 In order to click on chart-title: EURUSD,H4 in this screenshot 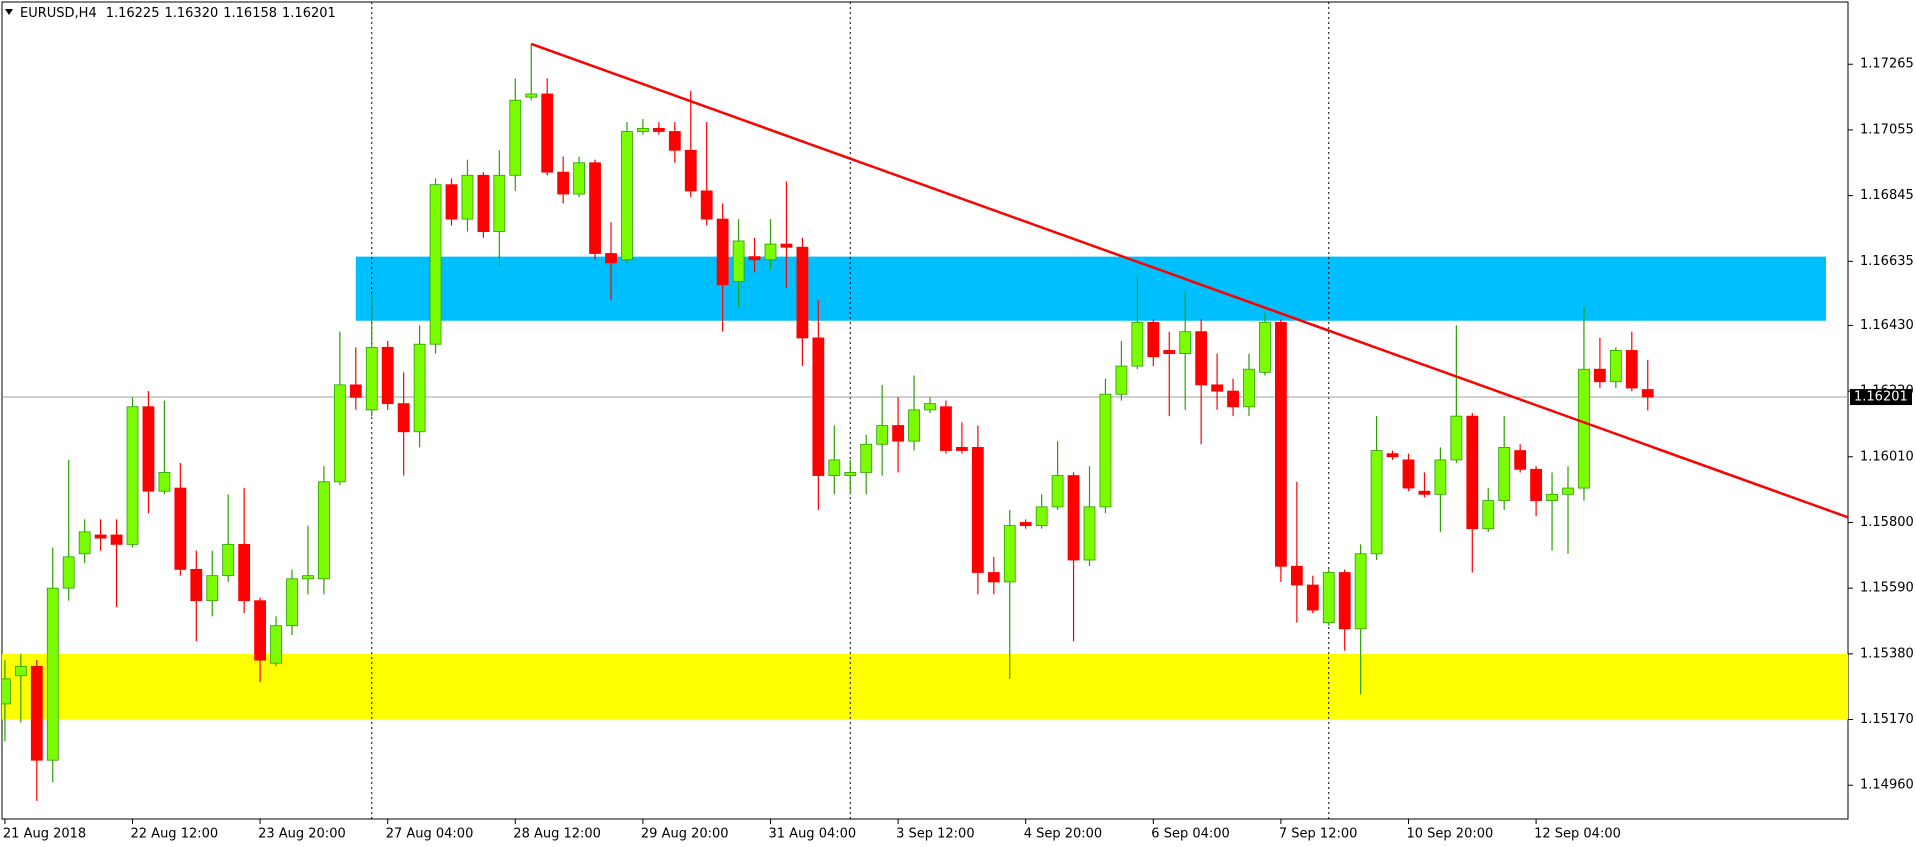, I will do `click(58, 13)`.